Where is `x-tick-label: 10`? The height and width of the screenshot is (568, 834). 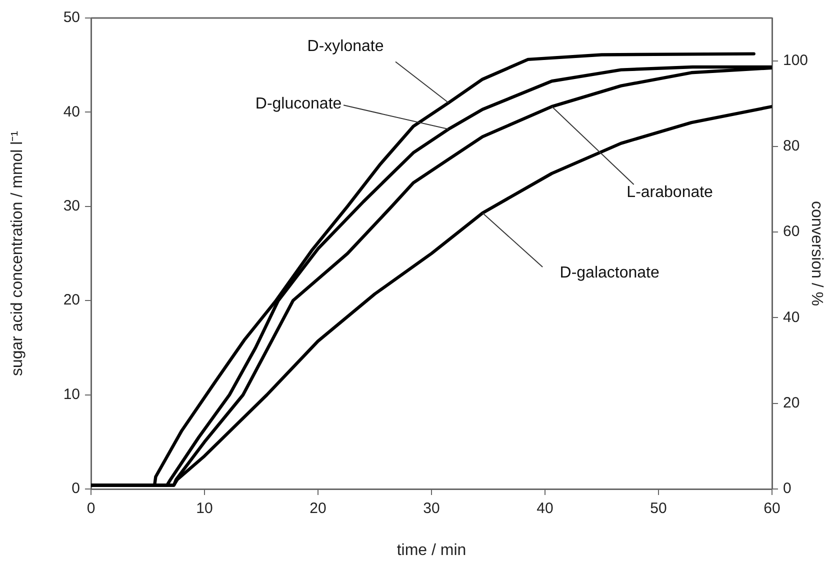 x-tick-label: 10 is located at coordinates (204, 509).